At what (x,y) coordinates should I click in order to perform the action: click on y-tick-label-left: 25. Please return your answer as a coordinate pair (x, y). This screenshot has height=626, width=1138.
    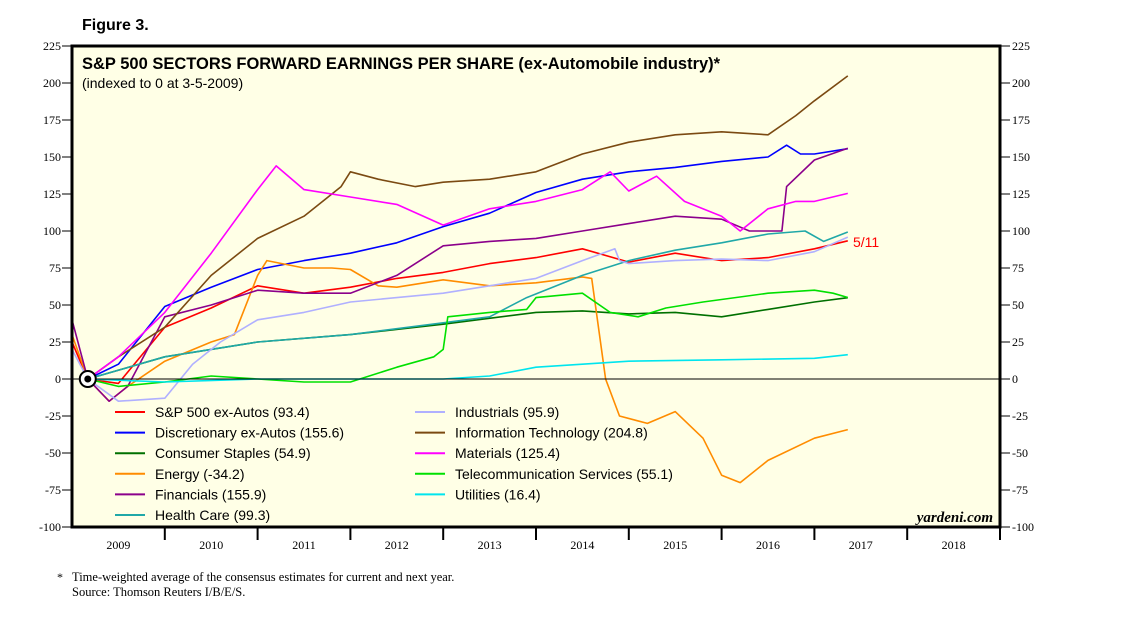
    Looking at the image, I should click on (55, 342).